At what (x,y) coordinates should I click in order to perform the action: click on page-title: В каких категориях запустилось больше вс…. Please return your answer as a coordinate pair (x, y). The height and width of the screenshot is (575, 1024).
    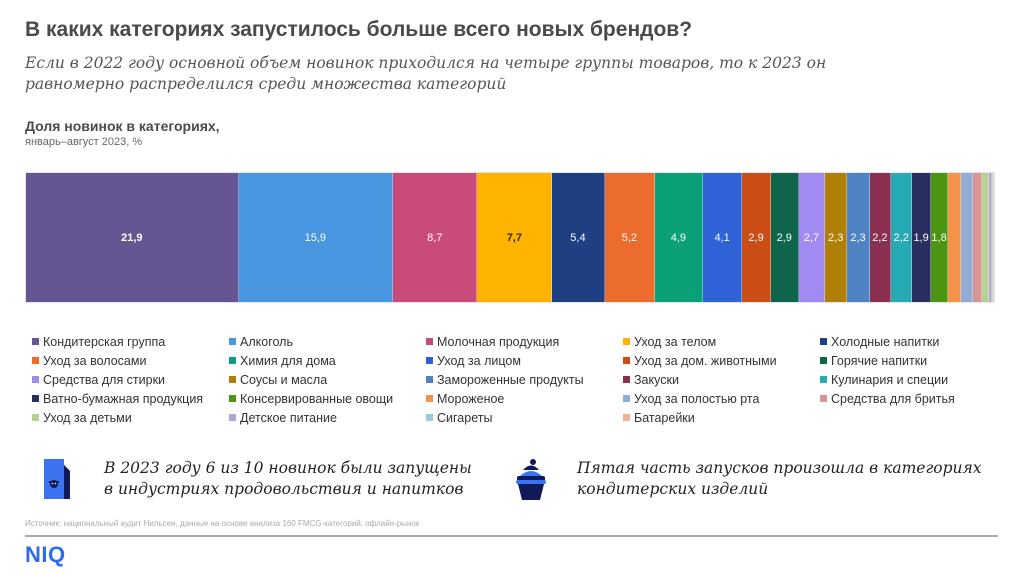
    Looking at the image, I should click on (359, 29).